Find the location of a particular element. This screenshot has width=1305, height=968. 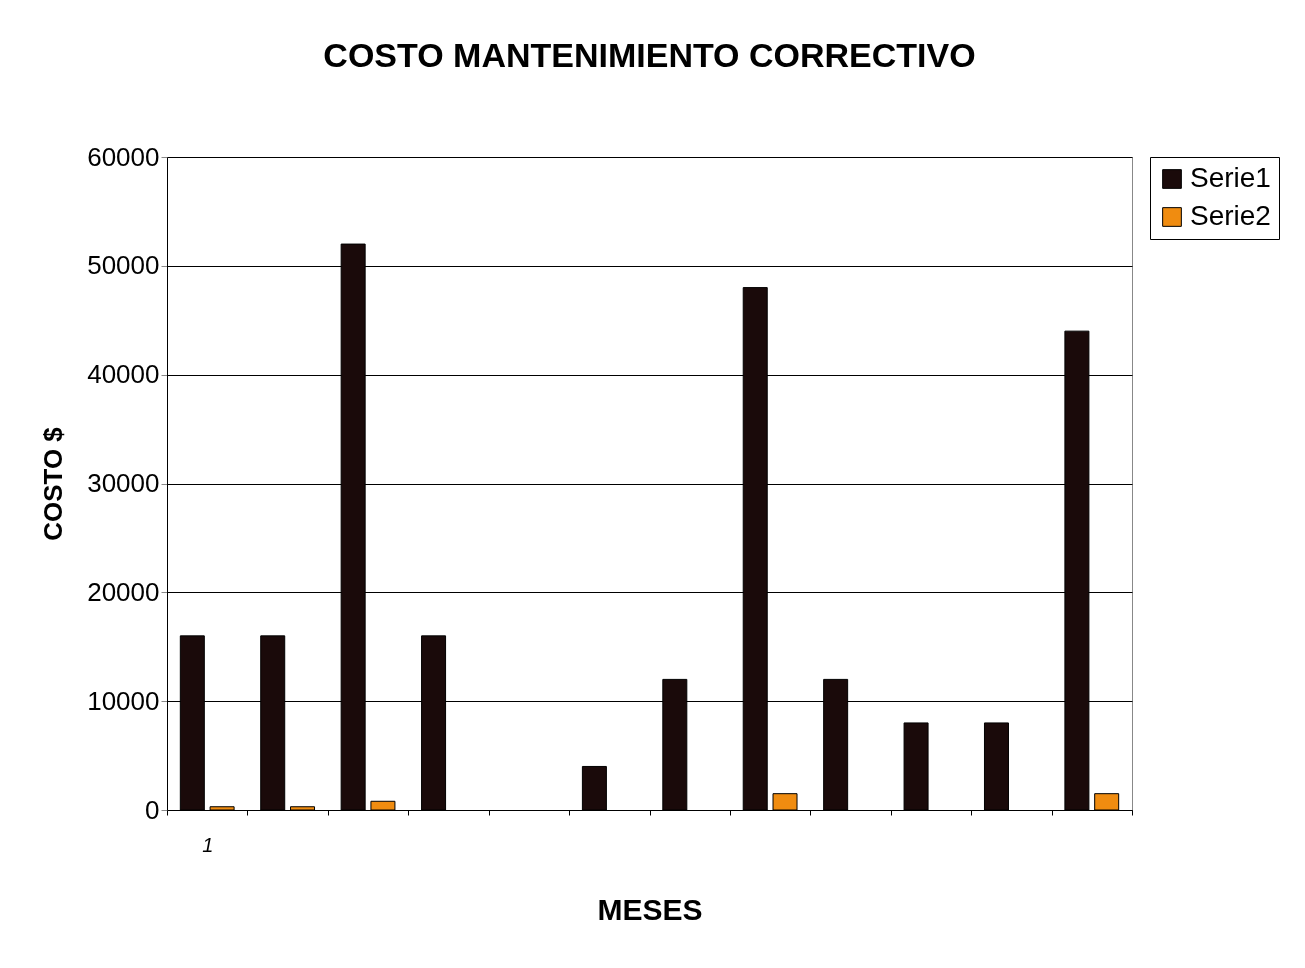

legend-label: Serie2 is located at coordinates (1230, 215).